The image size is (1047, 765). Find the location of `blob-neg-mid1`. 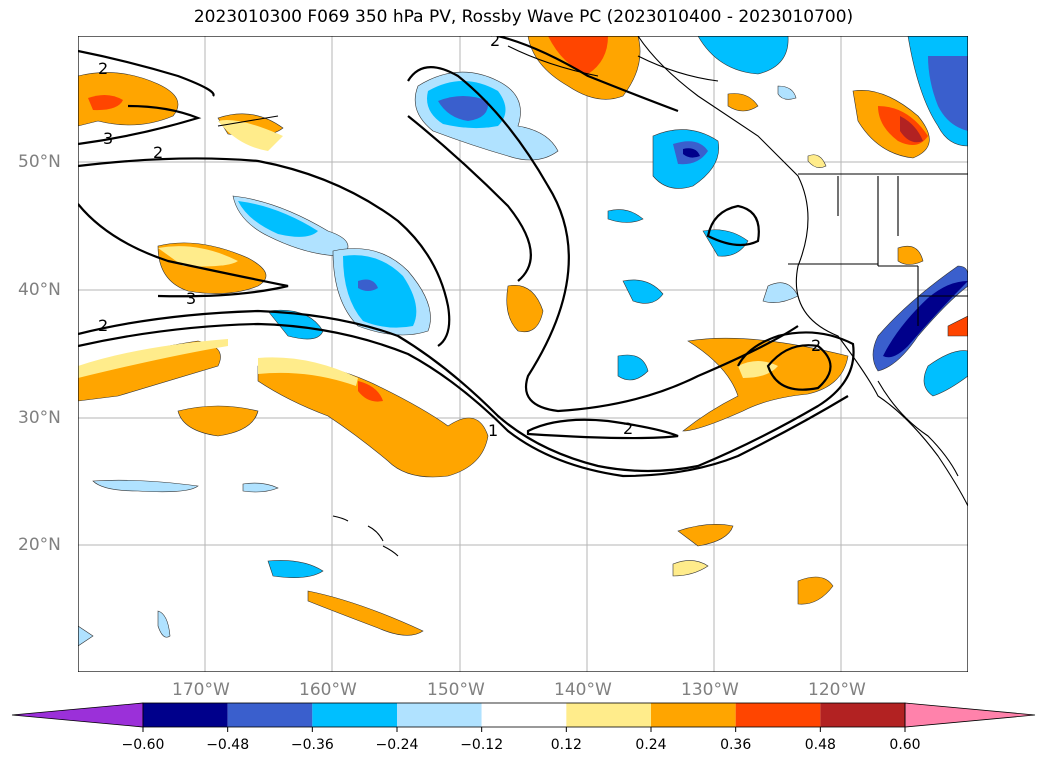

blob-neg-mid1 is located at coordinates (643, 291).